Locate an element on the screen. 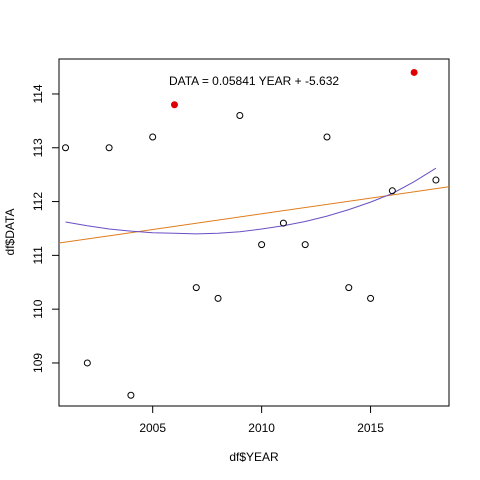  x-tick-label: 2015 is located at coordinates (370, 428).